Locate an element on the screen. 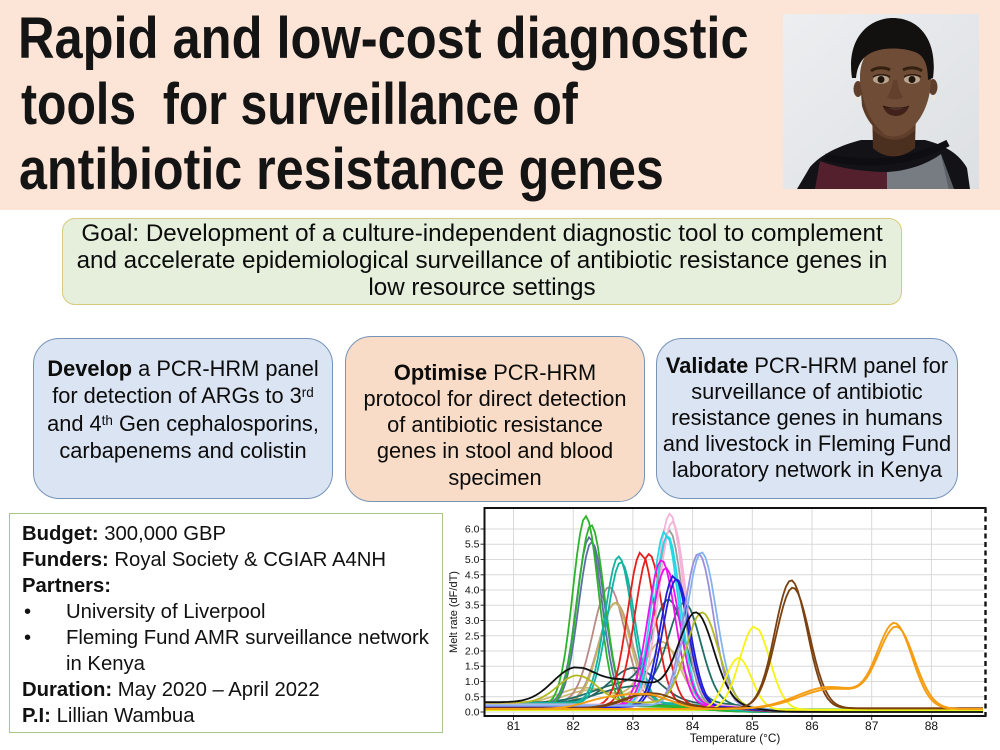 This screenshot has width=1000, height=750. svg-text: 4.0 is located at coordinates (472, 591).